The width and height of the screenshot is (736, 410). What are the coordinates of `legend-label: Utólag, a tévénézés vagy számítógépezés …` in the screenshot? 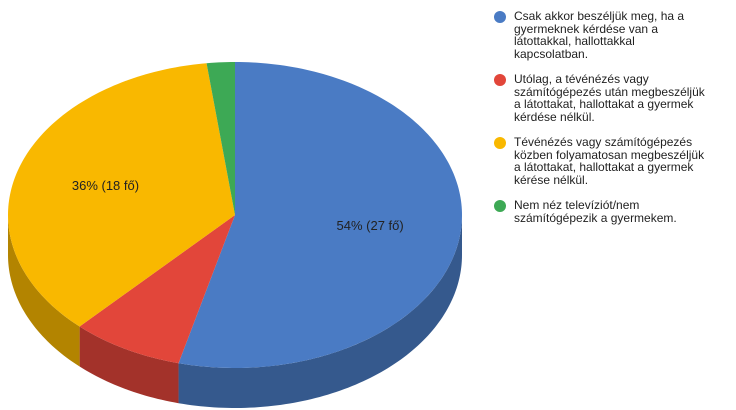 It's located at (609, 98).